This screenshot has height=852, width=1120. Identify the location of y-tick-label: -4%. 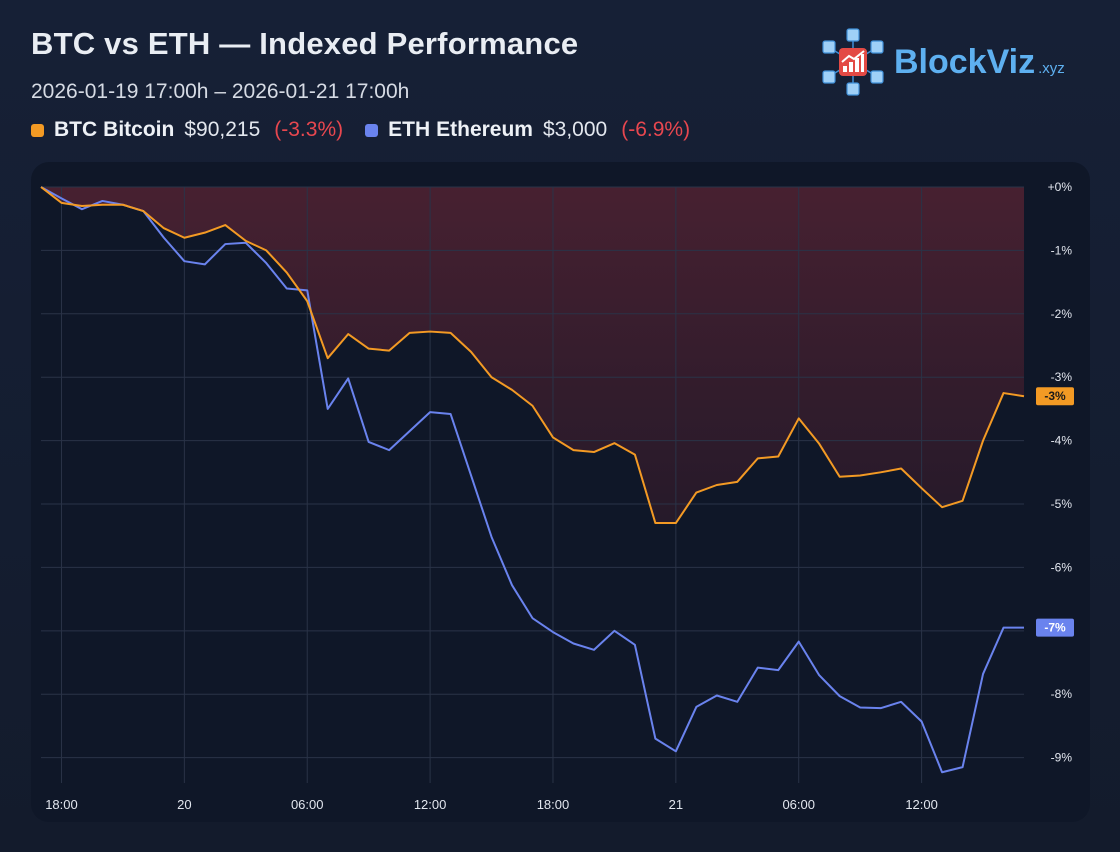
(1062, 441).